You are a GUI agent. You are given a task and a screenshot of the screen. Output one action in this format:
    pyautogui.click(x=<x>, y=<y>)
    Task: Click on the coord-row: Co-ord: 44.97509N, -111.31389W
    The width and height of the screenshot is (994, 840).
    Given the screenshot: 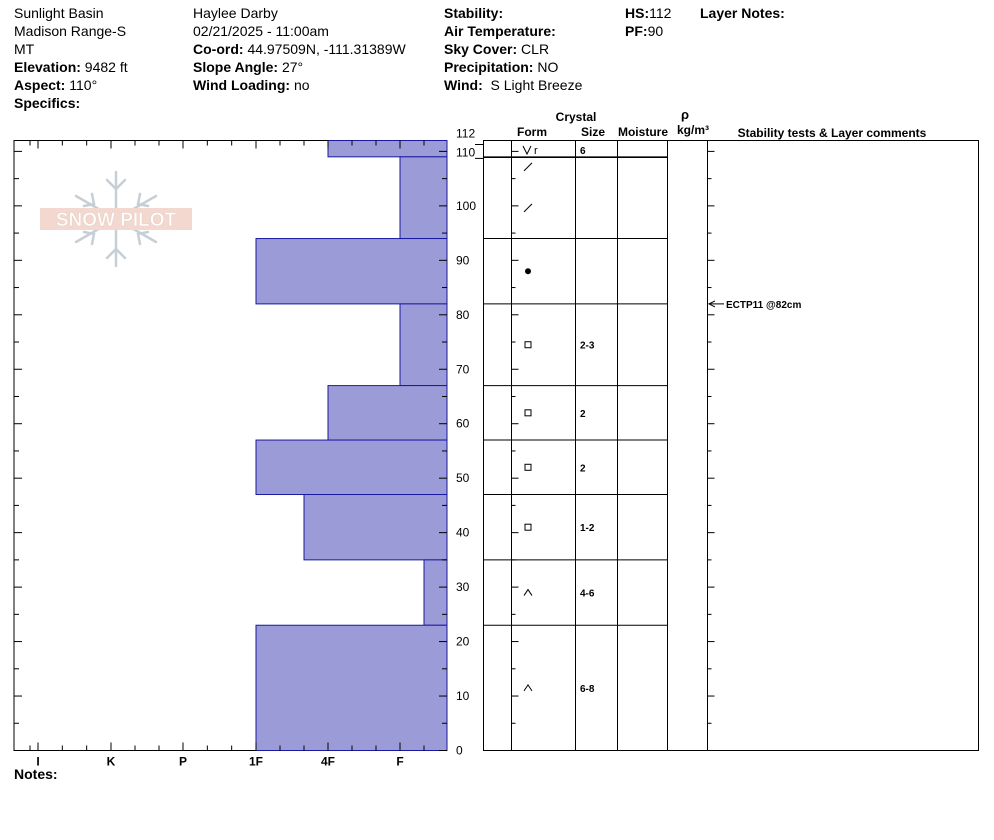 What is the action you would take?
    pyautogui.click(x=299, y=49)
    